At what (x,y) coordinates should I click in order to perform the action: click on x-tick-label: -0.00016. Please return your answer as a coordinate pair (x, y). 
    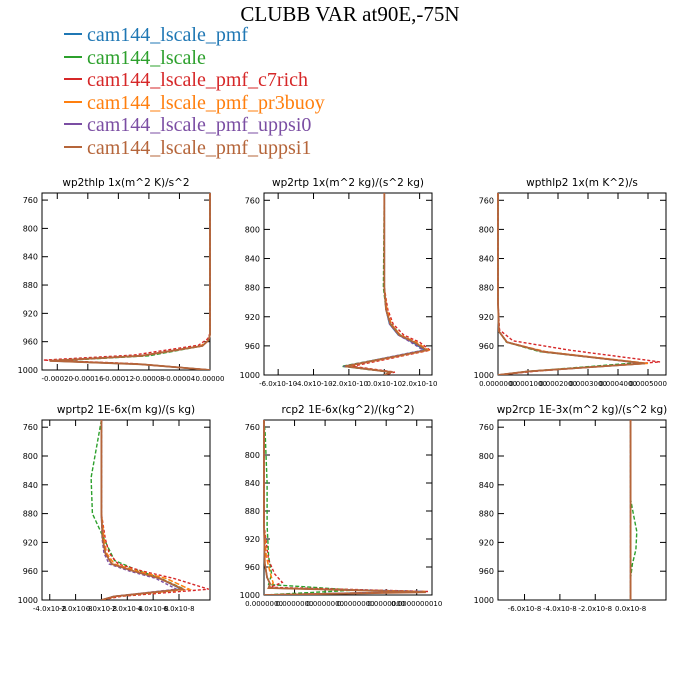
    Looking at the image, I should click on (88, 379).